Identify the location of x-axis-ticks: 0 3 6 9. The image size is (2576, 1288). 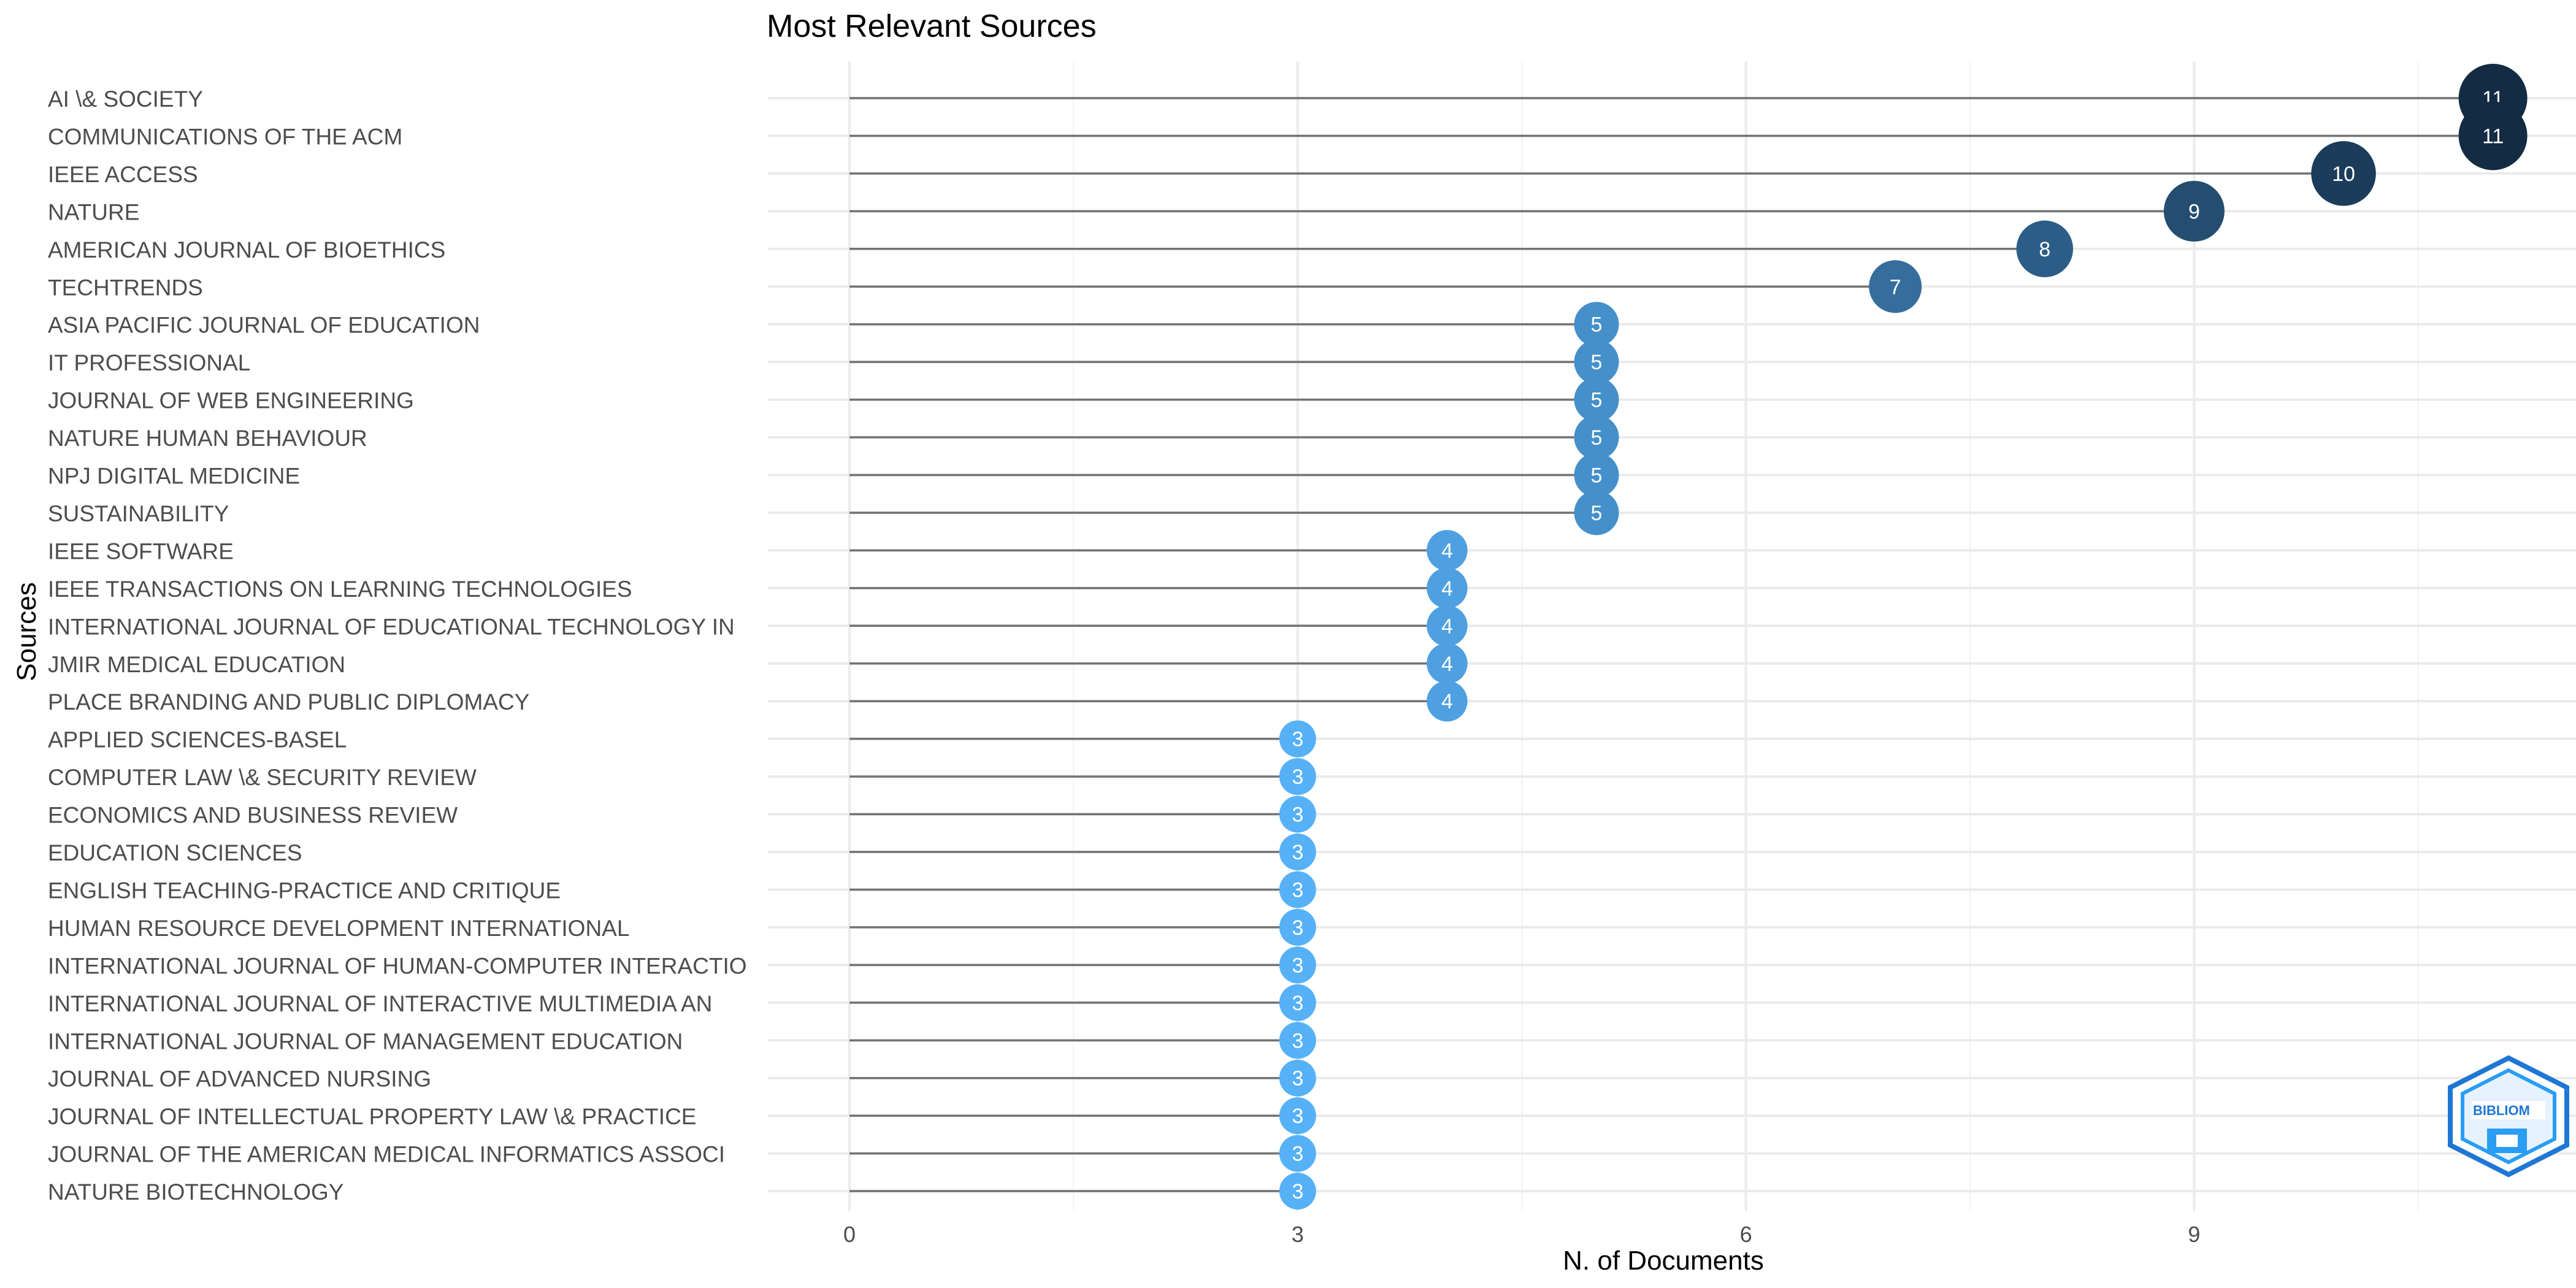
(1521, 1234).